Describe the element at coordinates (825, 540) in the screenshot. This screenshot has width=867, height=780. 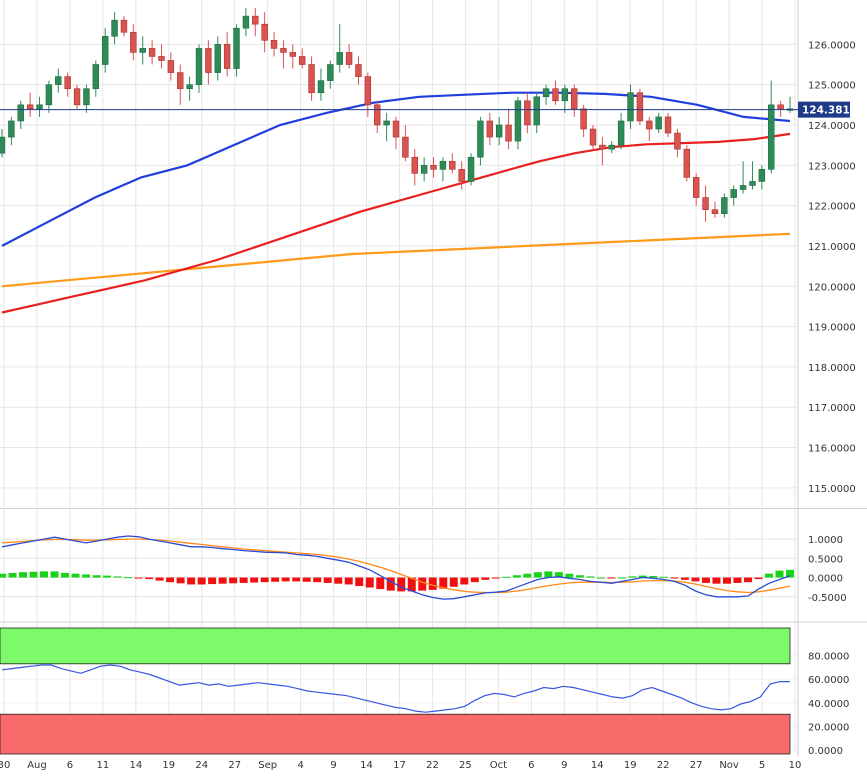
I see `macd-y-tick-label: 1.0000` at that location.